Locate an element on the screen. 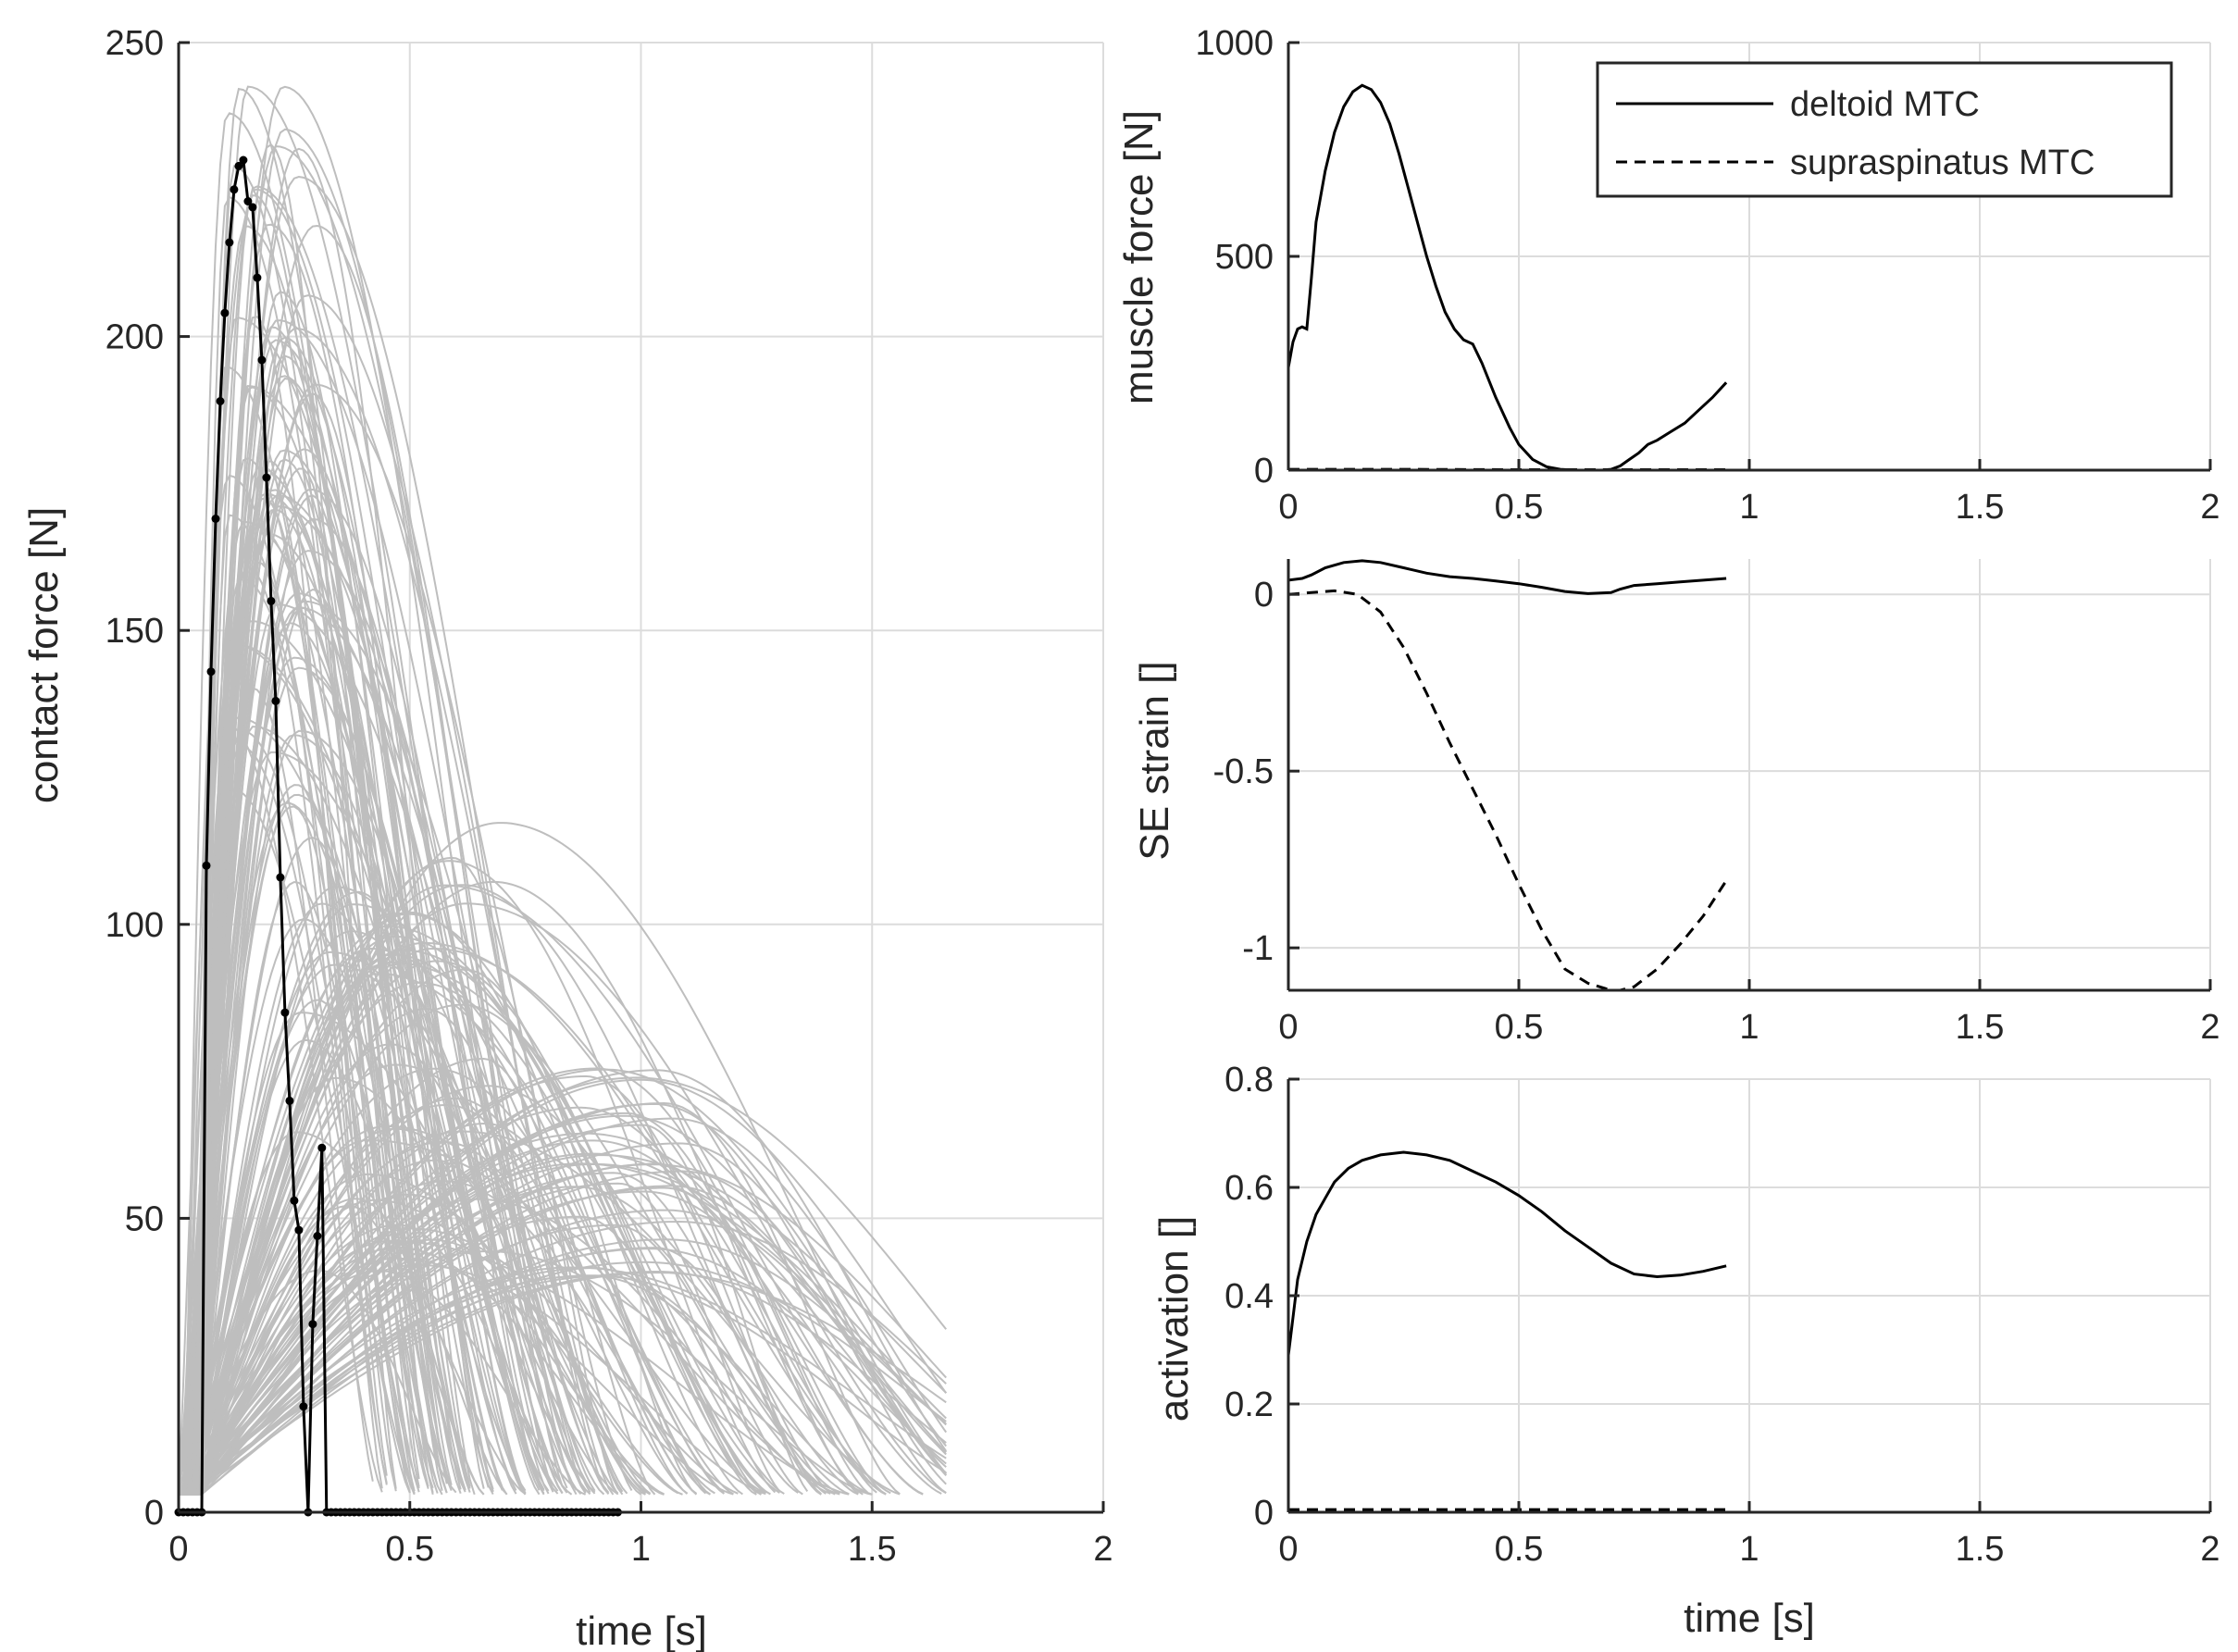 The width and height of the screenshot is (2238, 1652). contact-xtick-label: 0 is located at coordinates (178, 1549).